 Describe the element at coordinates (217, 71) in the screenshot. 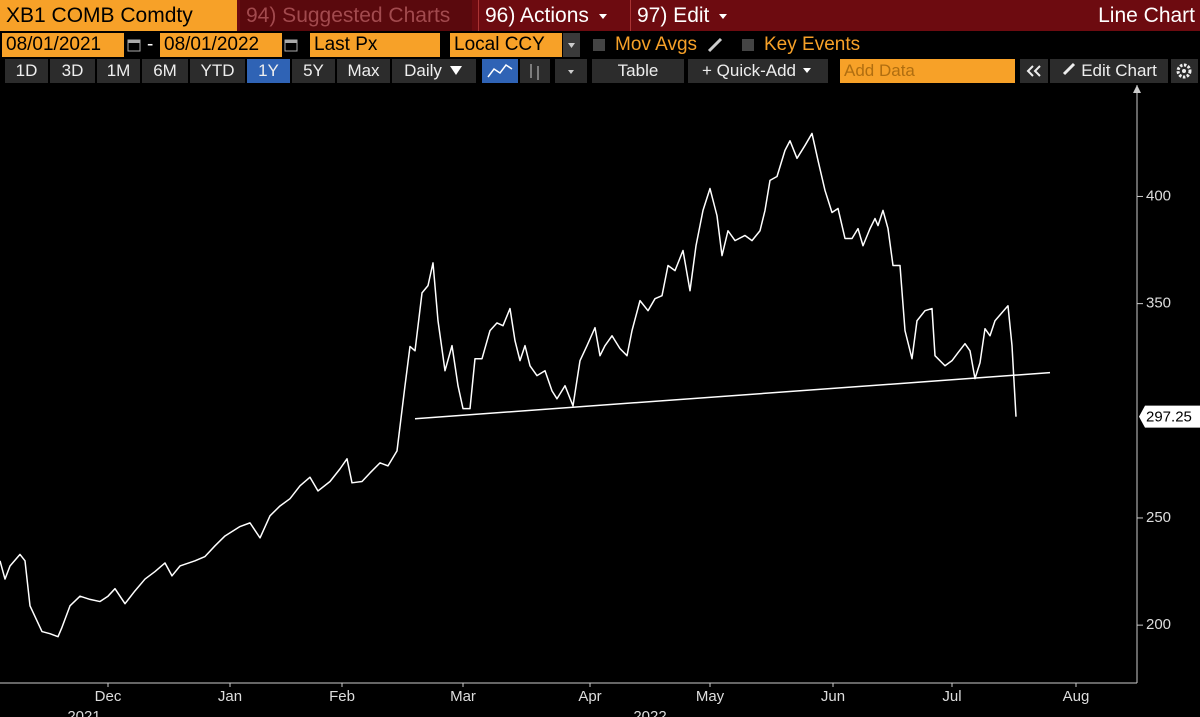

I see `period-button: YTD` at that location.